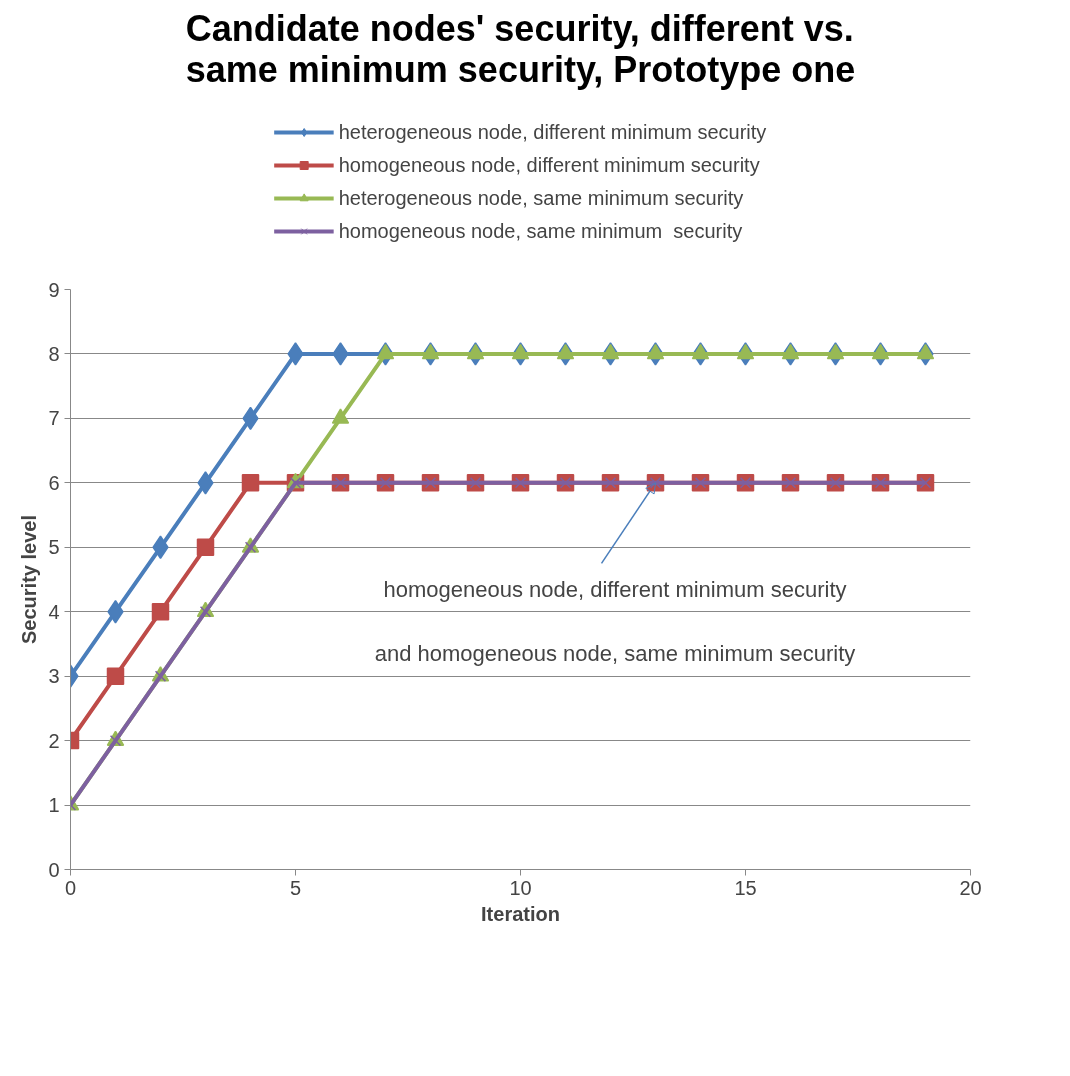 This screenshot has width=1070, height=1076. Describe the element at coordinates (520, 913) in the screenshot. I see `x-axis-title: Iteration` at that location.